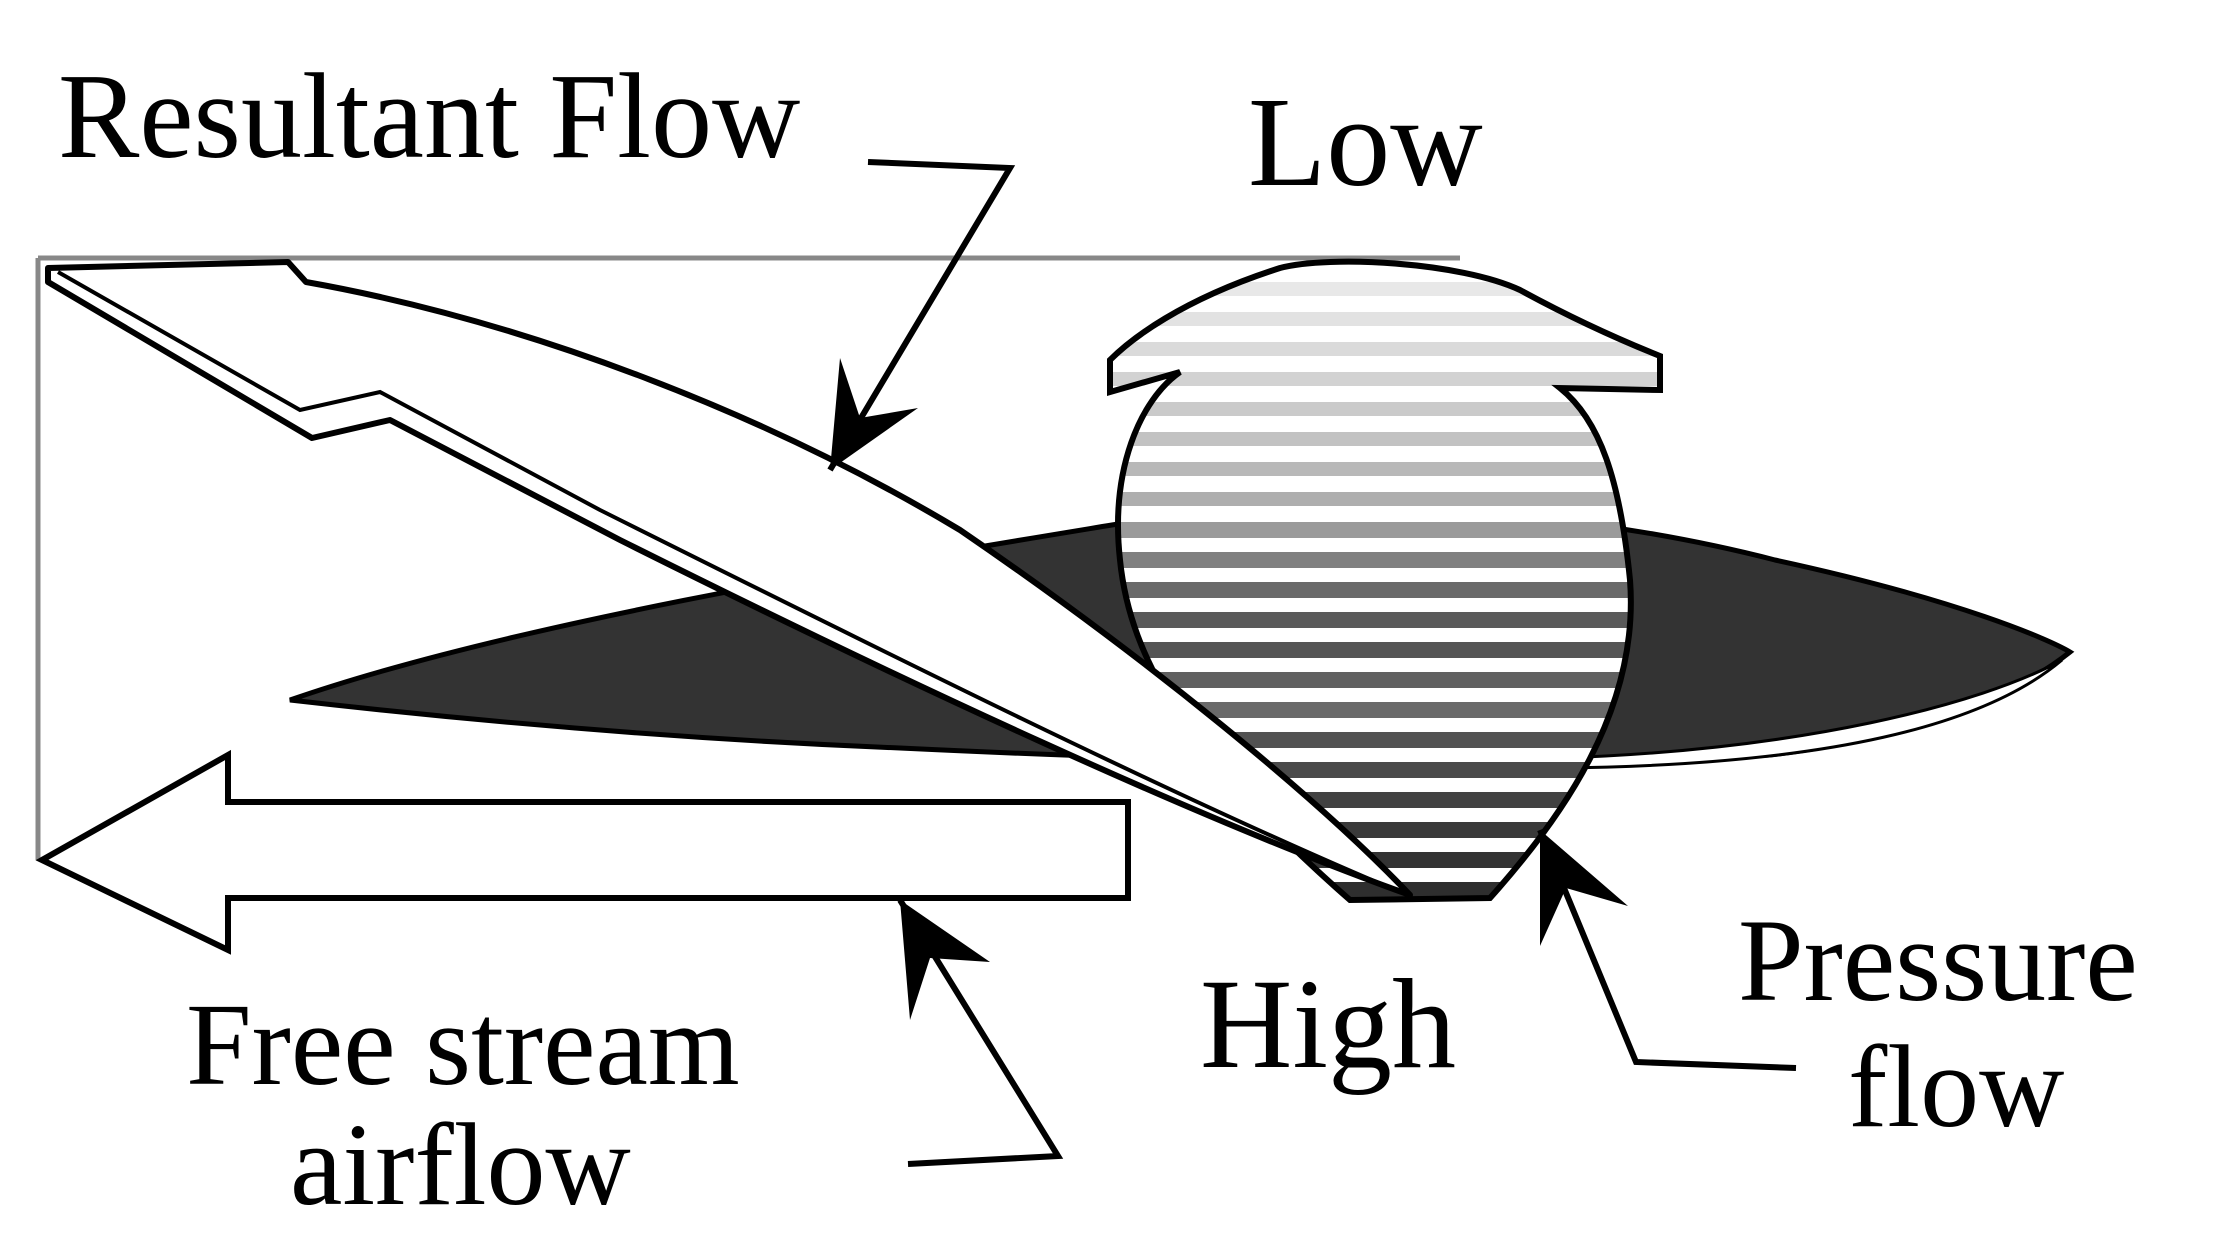  Describe the element at coordinates (429, 116) in the screenshot. I see `resultant-flow-label: Resultant Flow` at that location.